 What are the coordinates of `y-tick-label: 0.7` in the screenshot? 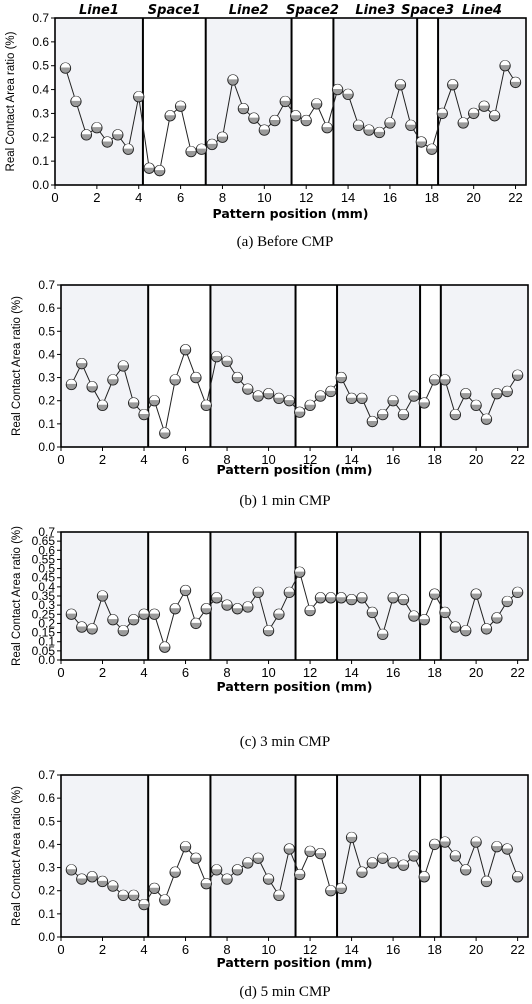 It's located at (46, 285).